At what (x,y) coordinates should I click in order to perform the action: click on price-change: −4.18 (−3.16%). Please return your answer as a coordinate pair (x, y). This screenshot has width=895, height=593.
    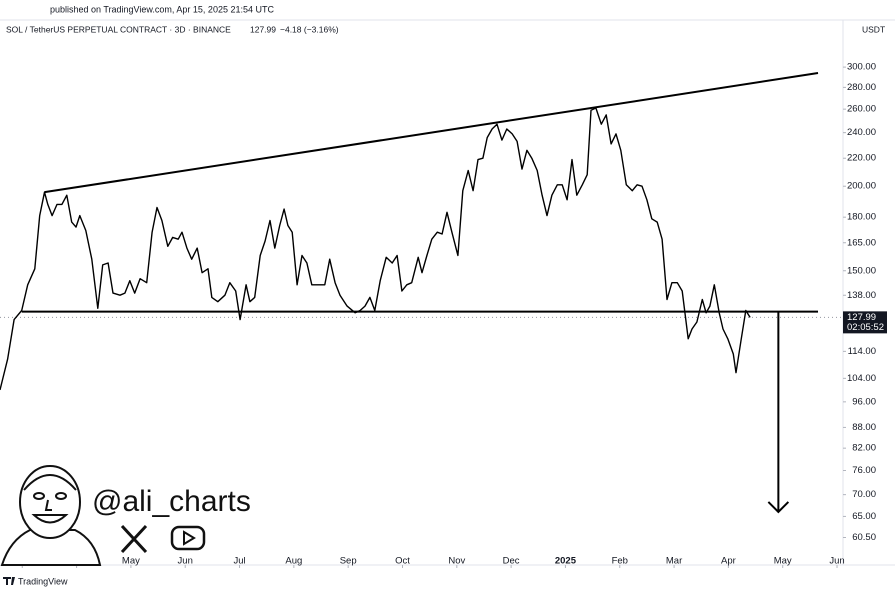
    Looking at the image, I should click on (309, 29).